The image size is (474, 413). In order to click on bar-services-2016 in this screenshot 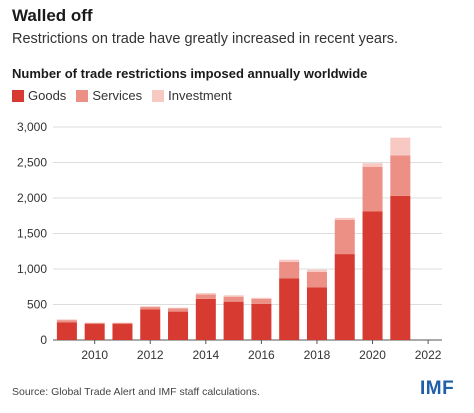, I will do `click(261, 301)`.